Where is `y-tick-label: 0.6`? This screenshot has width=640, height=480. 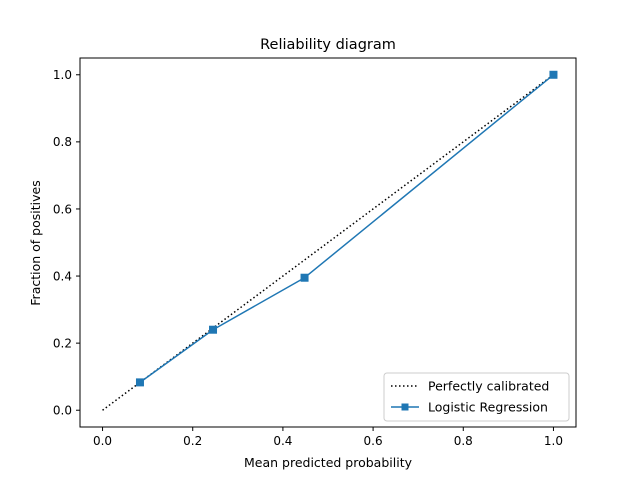
y-tick-label: 0.6 is located at coordinates (62, 209).